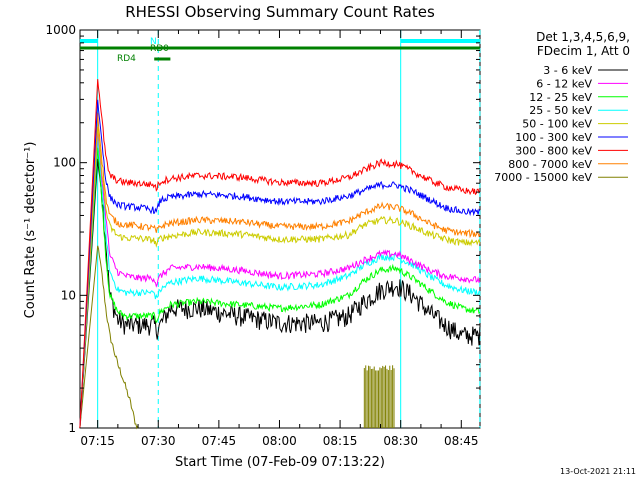  What do you see at coordinates (159, 49) in the screenshot?
I see `annotation-rd0: RD0` at bounding box center [159, 49].